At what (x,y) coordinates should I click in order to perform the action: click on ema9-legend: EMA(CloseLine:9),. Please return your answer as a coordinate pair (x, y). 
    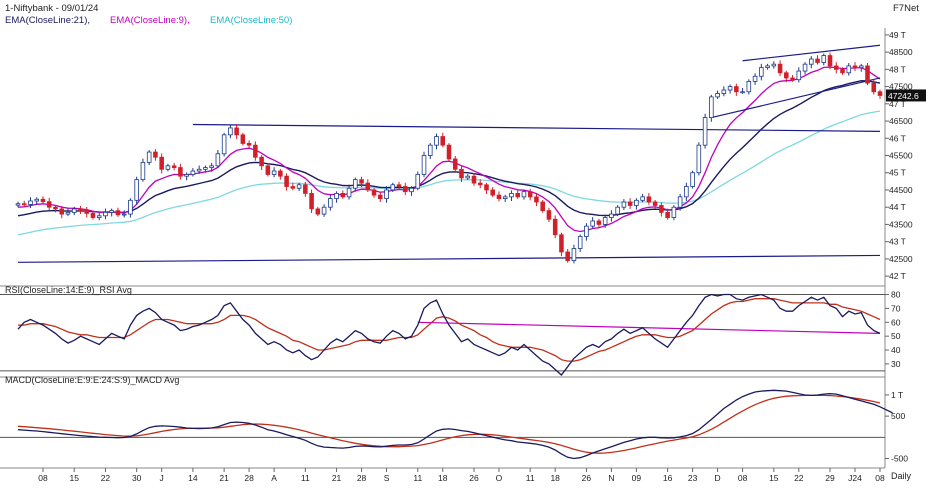
    Looking at the image, I should click on (150, 20).